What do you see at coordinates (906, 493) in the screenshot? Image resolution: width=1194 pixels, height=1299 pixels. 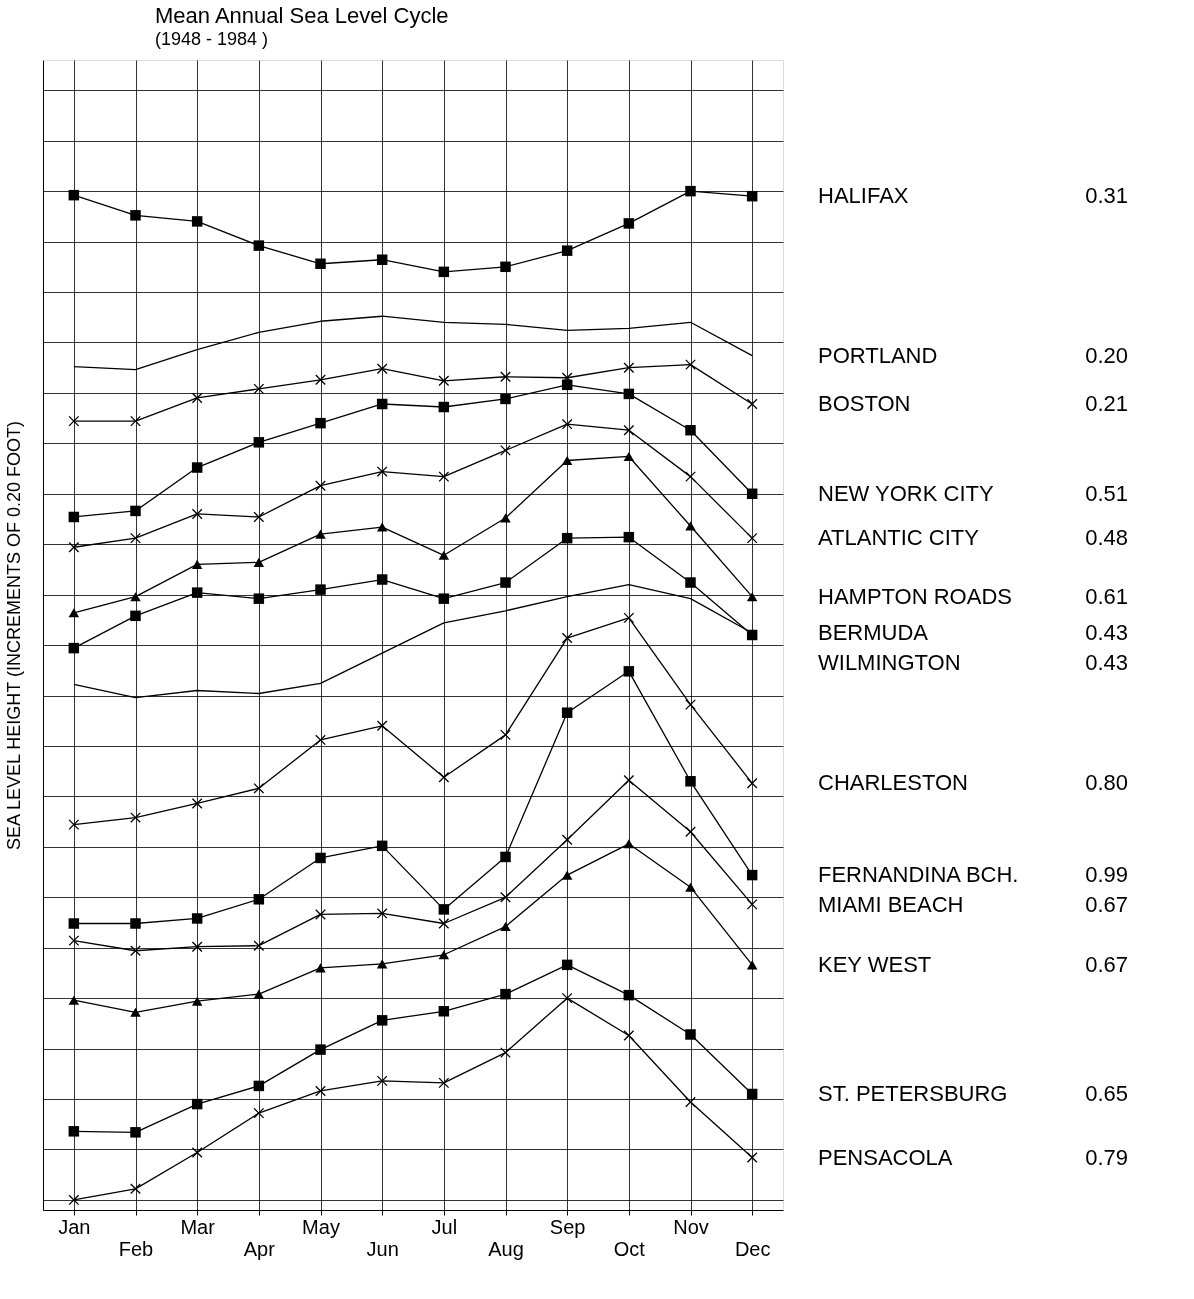 I see `text: NEW YORK CITY` at bounding box center [906, 493].